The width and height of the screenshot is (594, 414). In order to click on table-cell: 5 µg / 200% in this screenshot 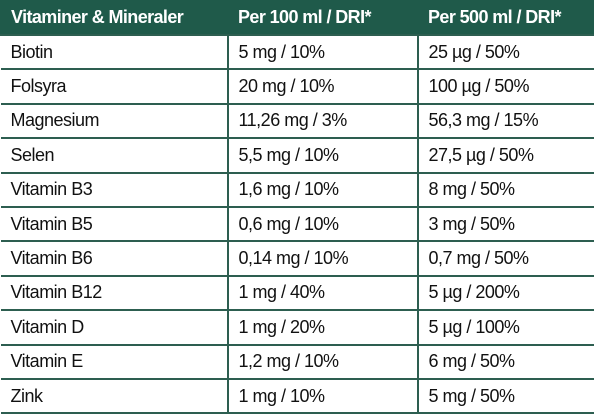, I will do `click(506, 293)`.